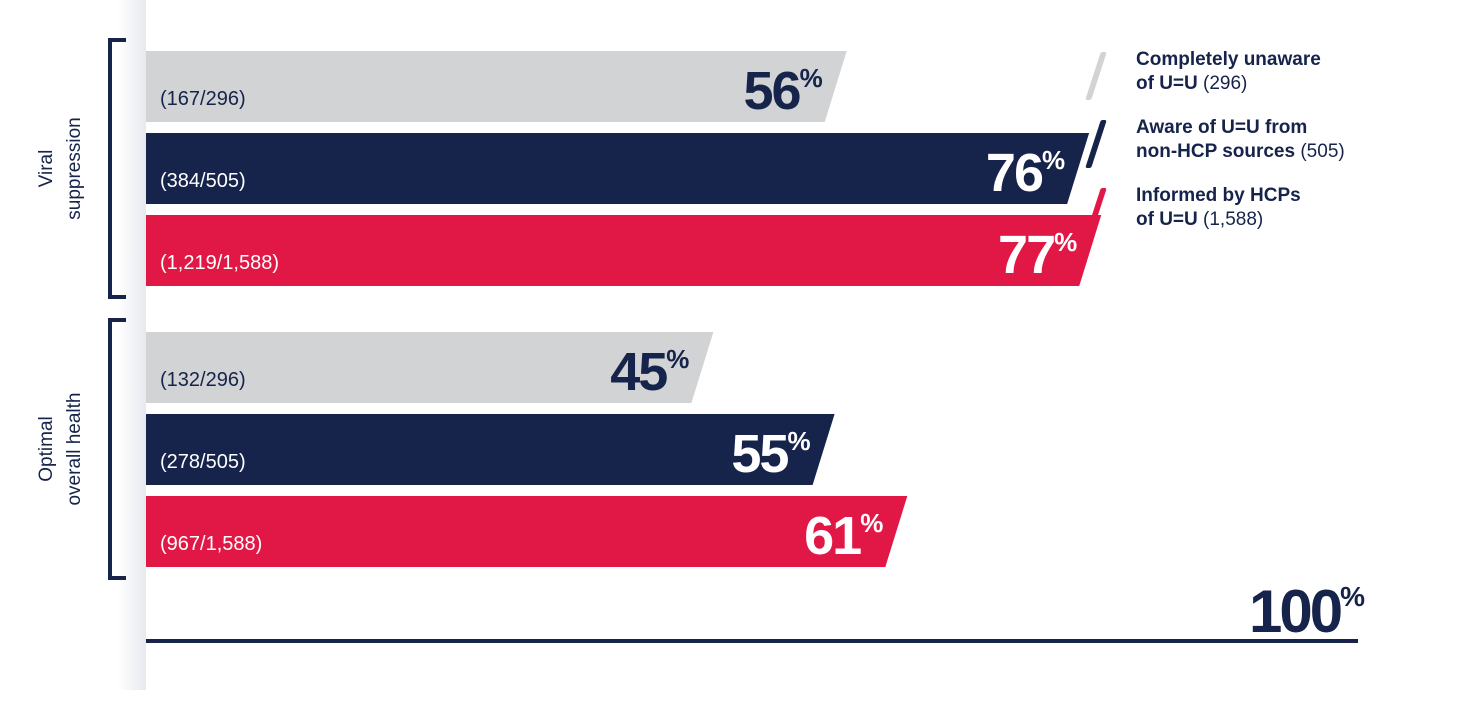  Describe the element at coordinates (1286, 72) in the screenshot. I see `legend-label-unaware: Completely unaware of U=U (296)` at that location.